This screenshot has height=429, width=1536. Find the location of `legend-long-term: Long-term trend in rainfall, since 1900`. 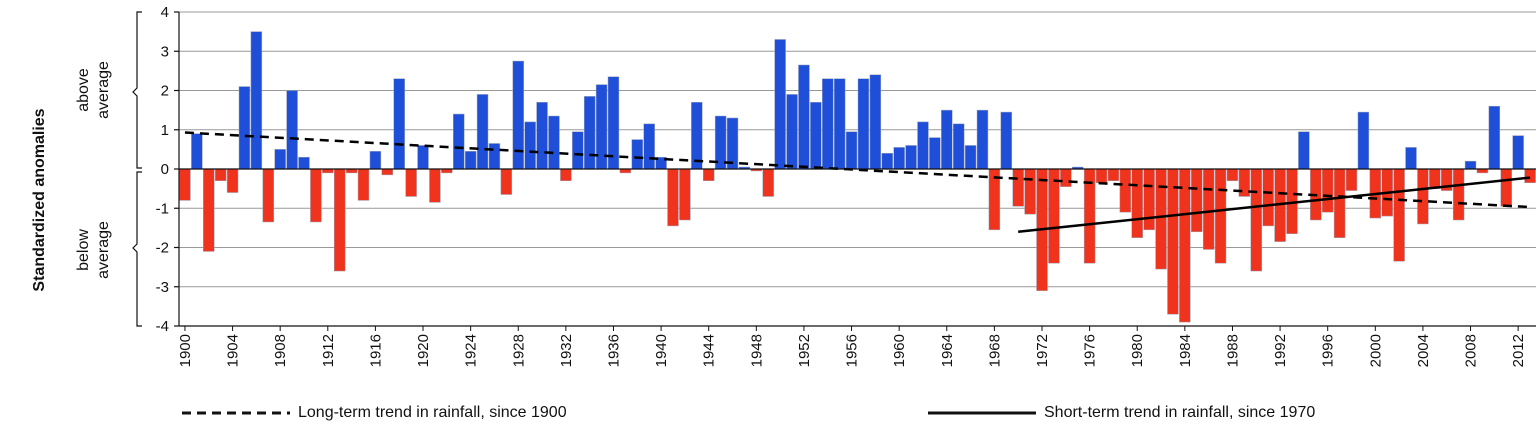

legend-long-term: Long-term trend in rainfall, since 1900 is located at coordinates (374, 413).